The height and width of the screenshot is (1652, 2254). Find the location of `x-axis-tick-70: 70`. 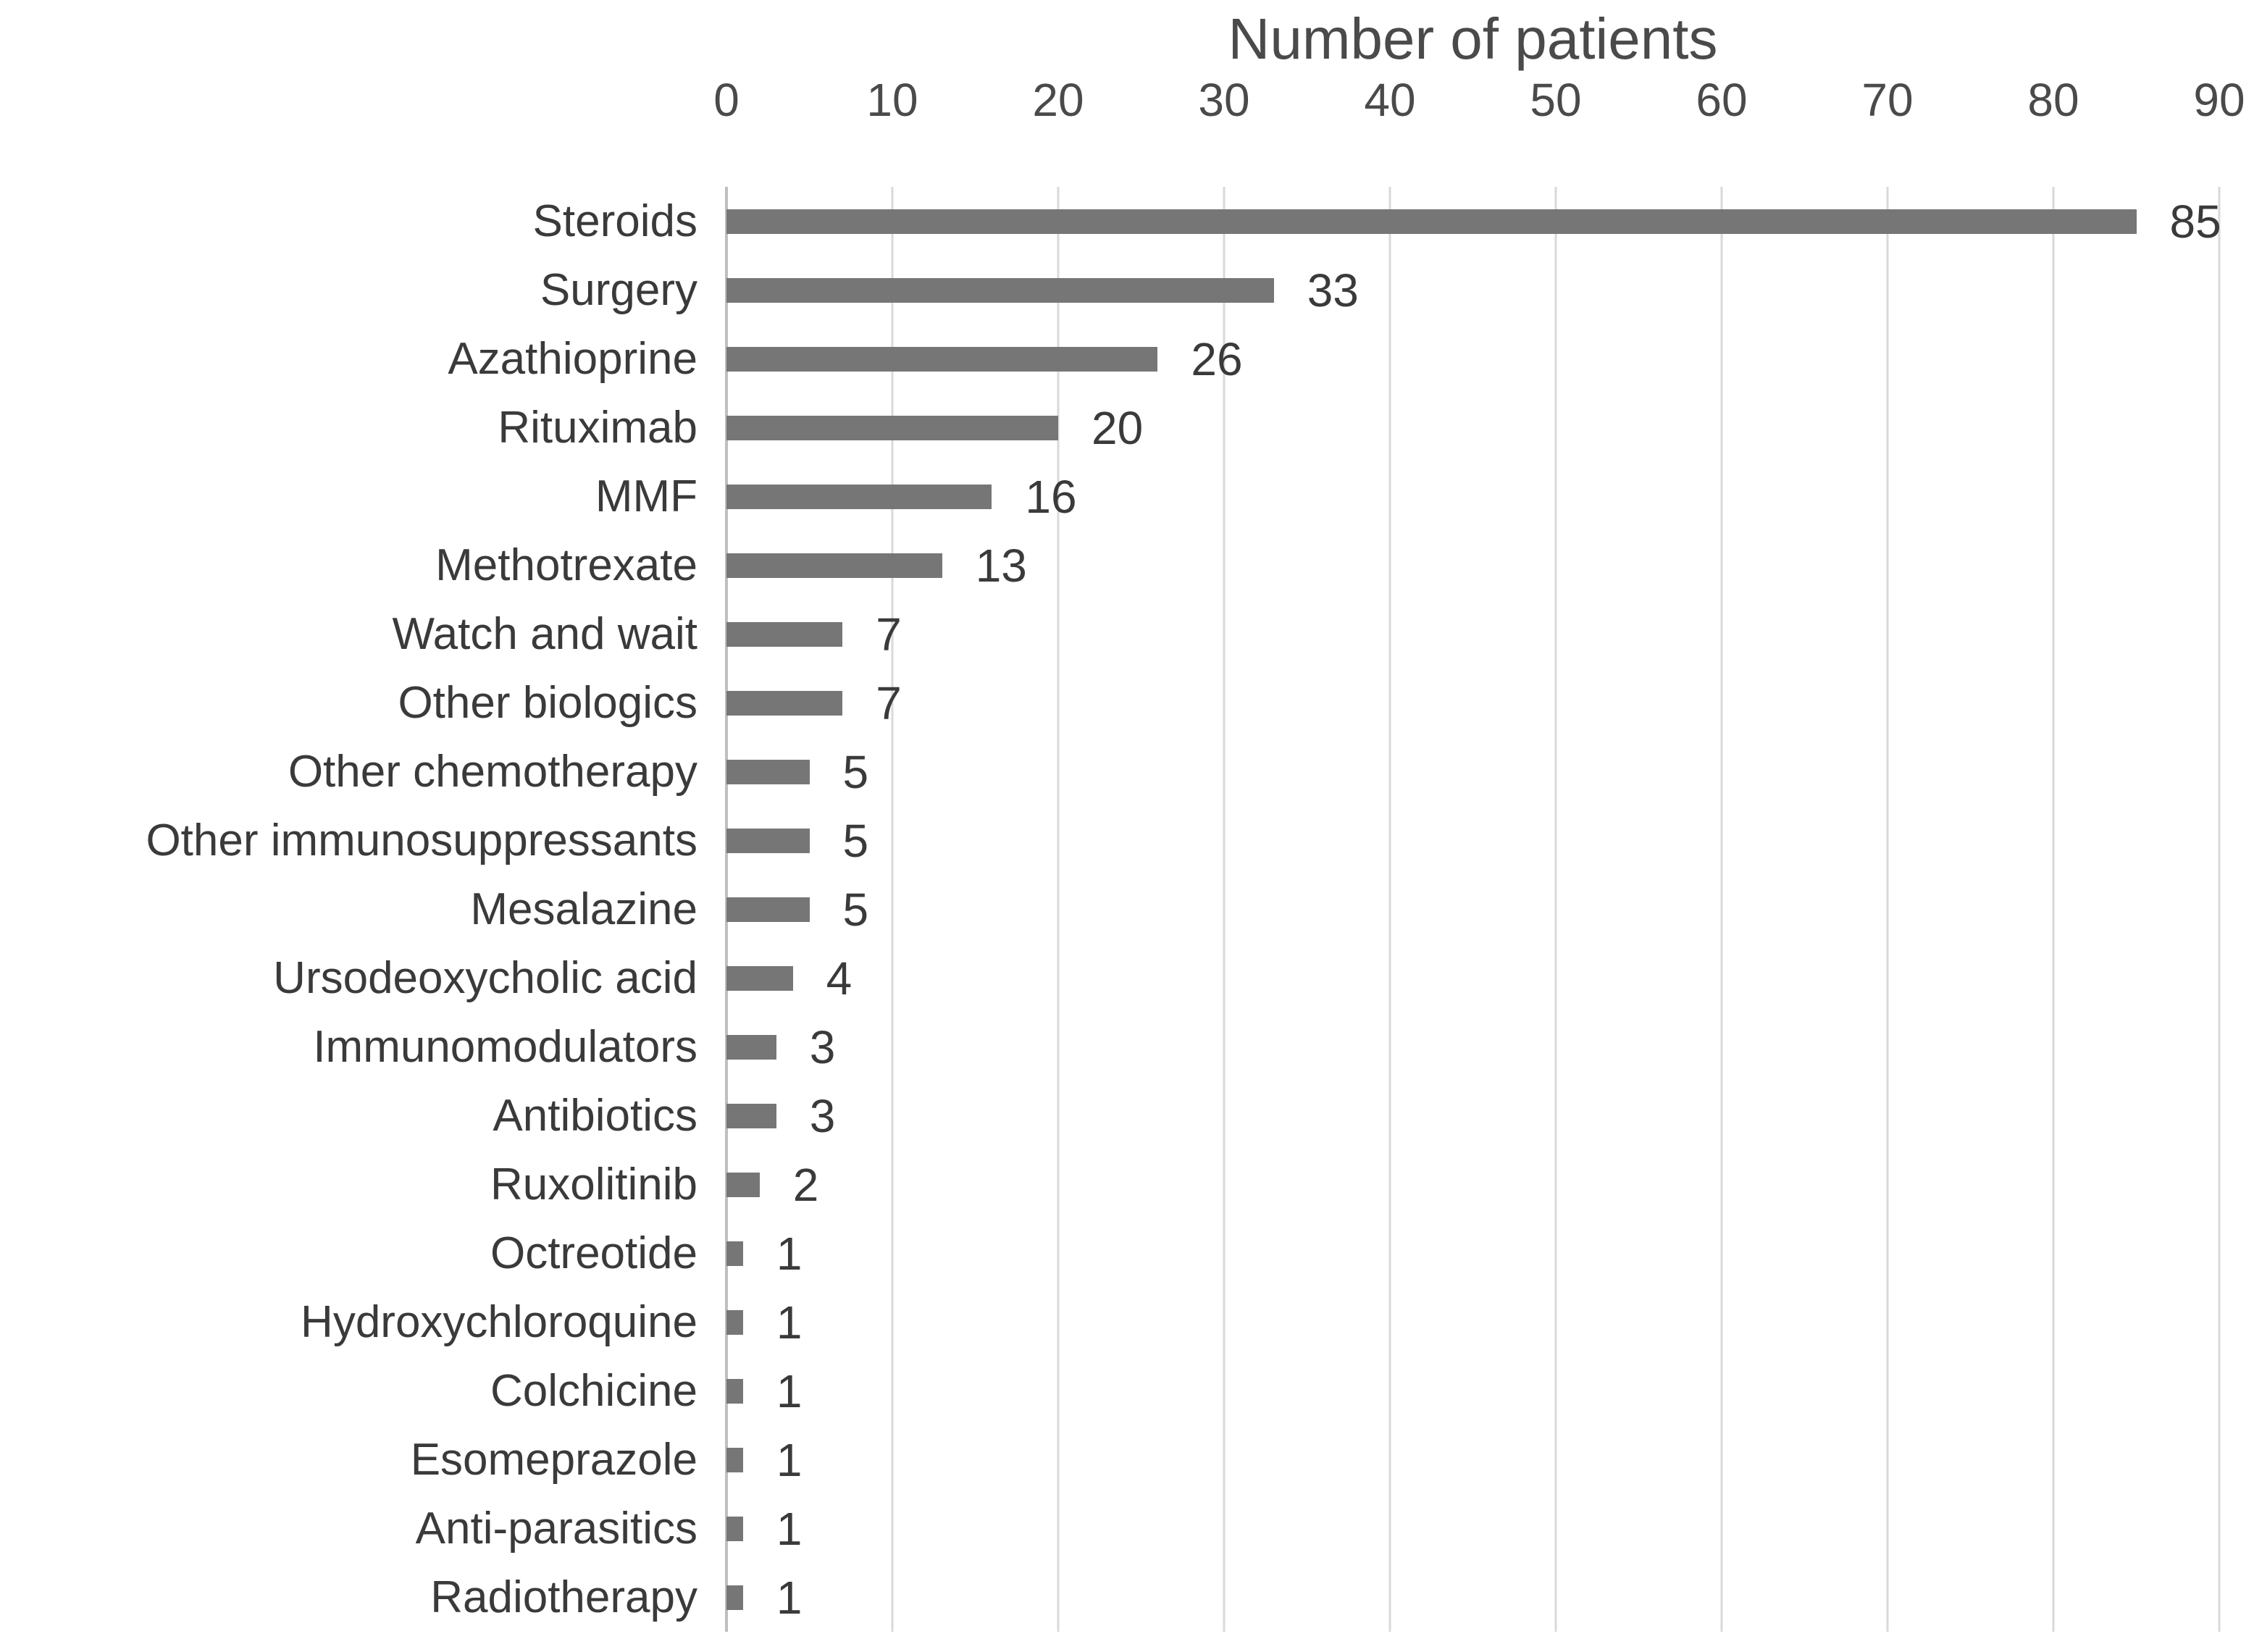

x-axis-tick-70: 70 is located at coordinates (1887, 100).